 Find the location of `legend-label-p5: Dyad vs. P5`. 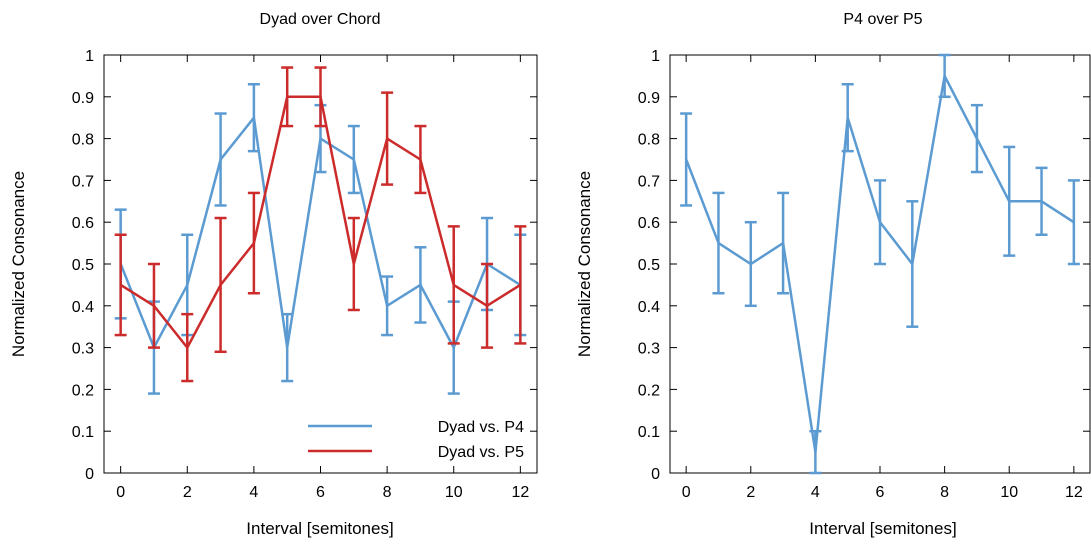

legend-label-p5: Dyad vs. P5 is located at coordinates (481, 452).